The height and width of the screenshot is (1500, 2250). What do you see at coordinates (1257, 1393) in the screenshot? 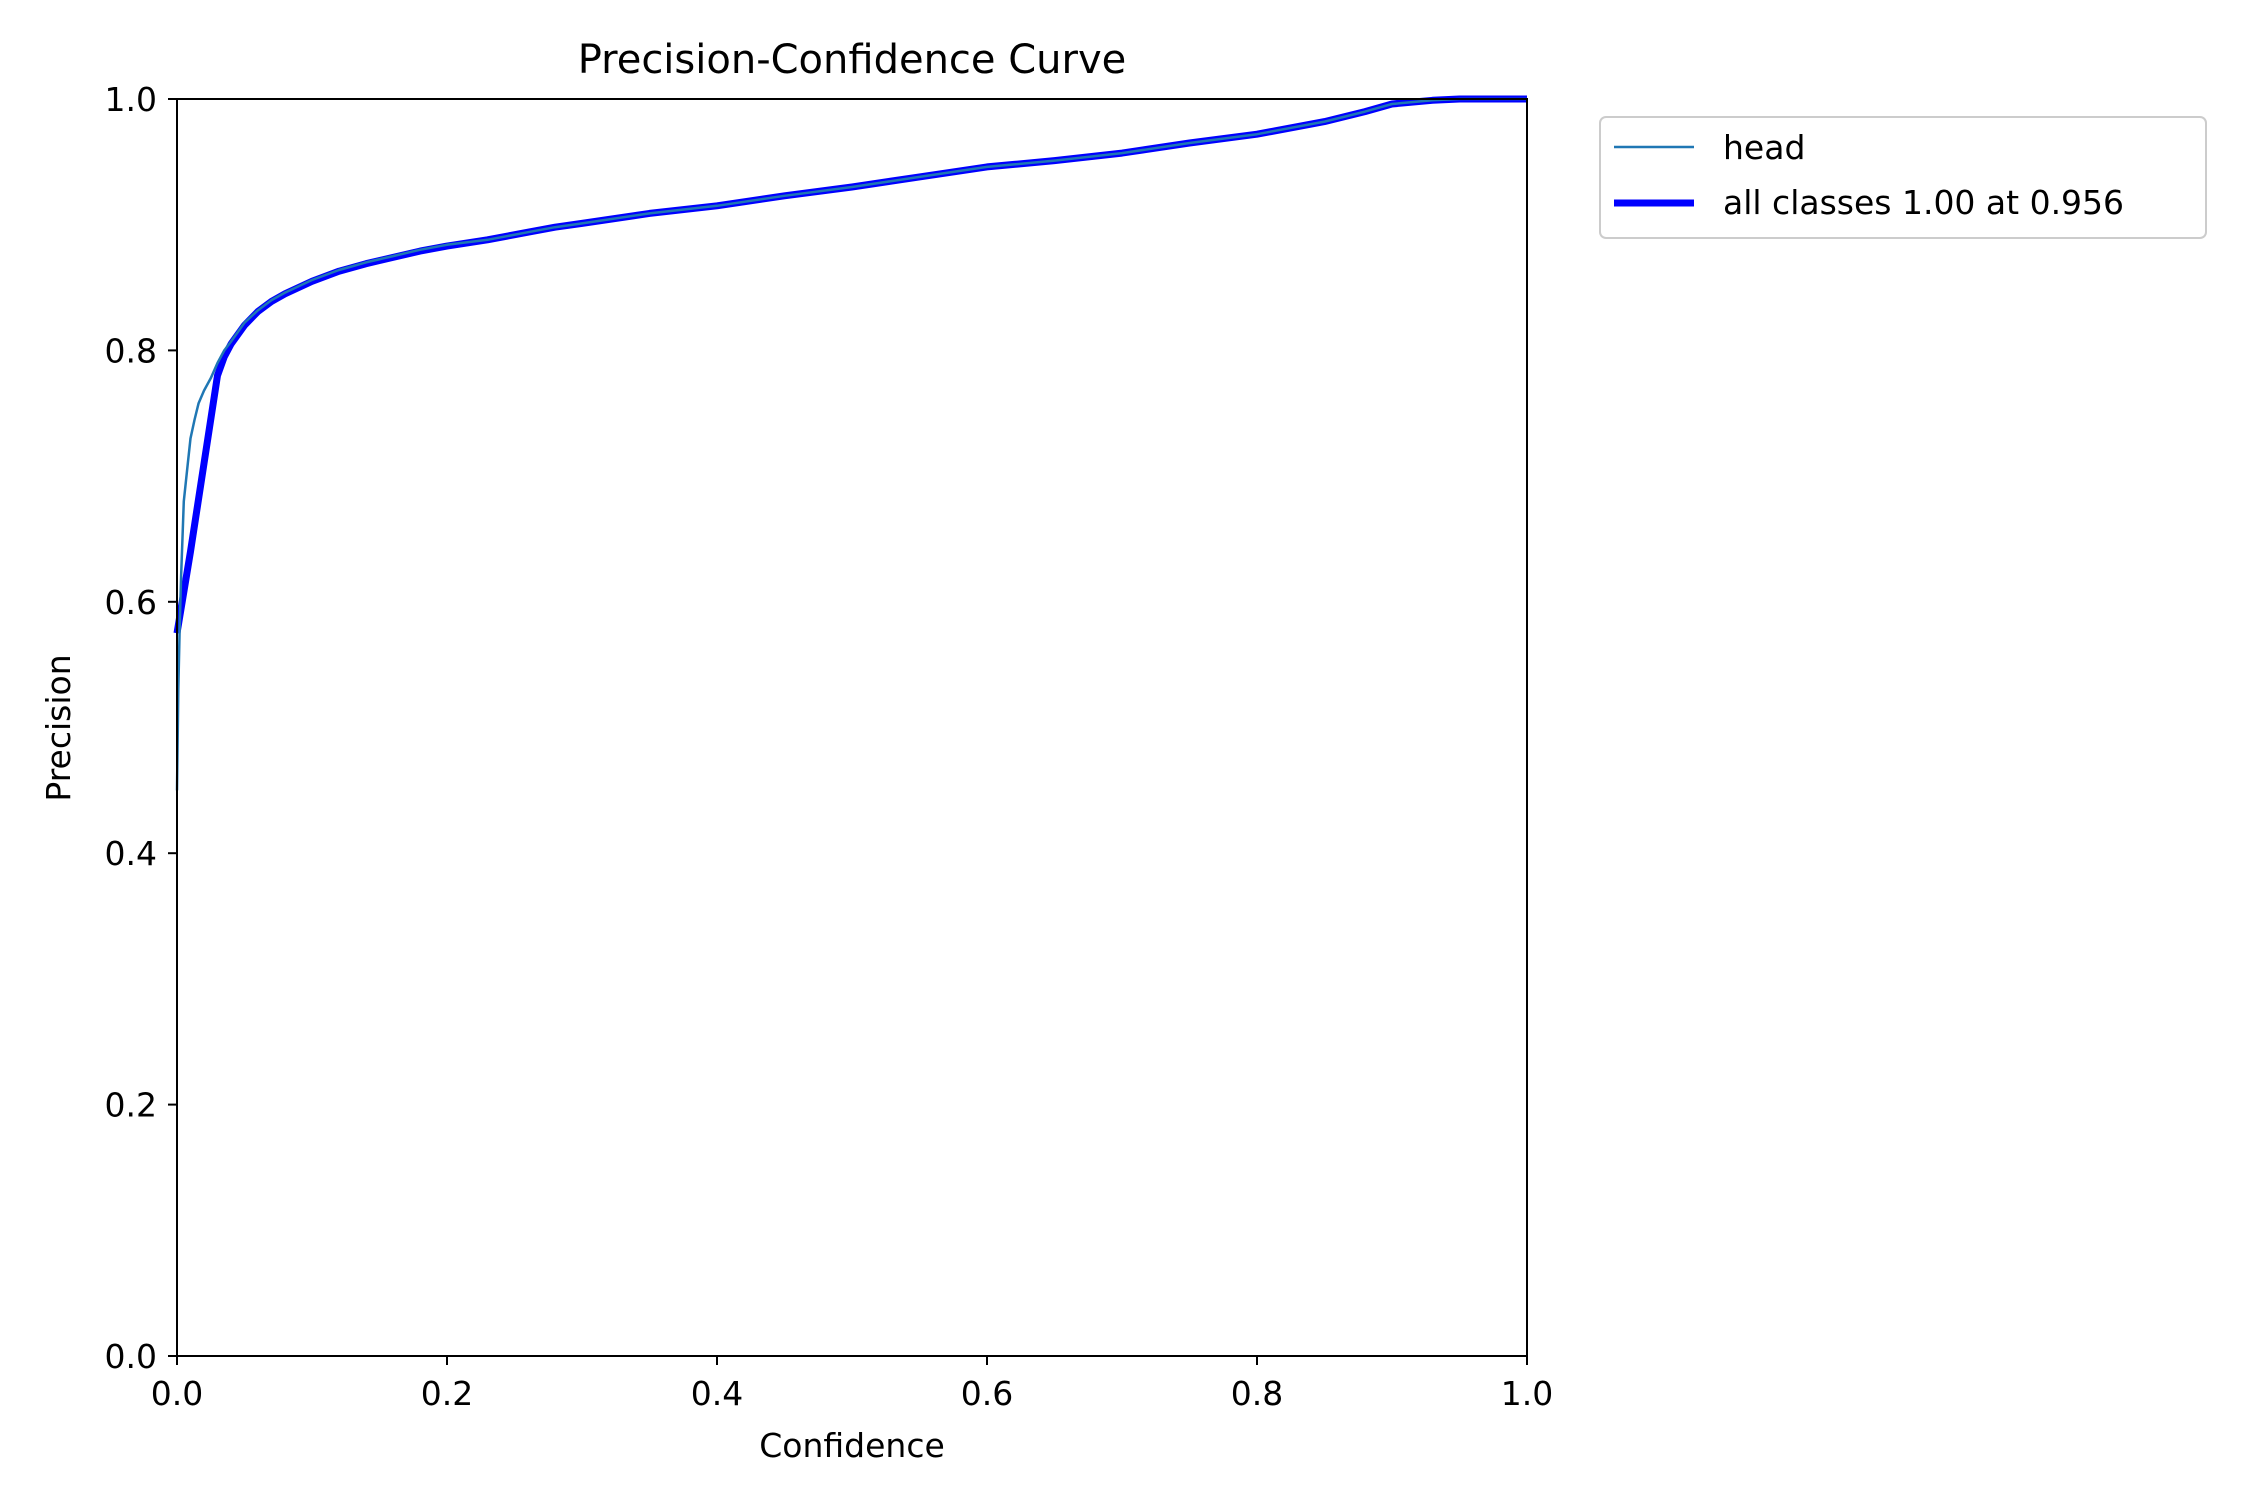
I see `x-tick-label: 0.8` at bounding box center [1257, 1393].